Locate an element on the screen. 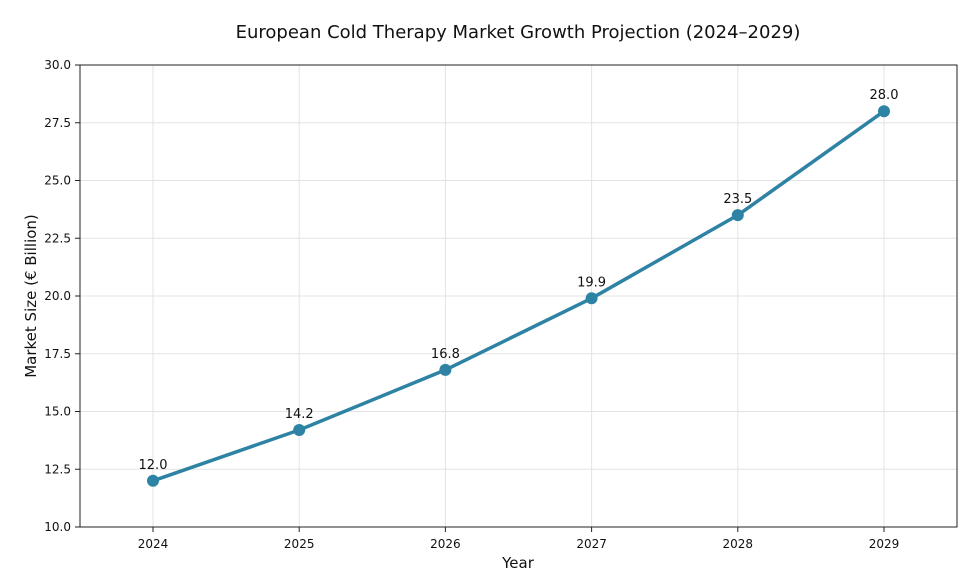 The height and width of the screenshot is (586, 980). y-tick-label: 10.0 is located at coordinates (57, 527).